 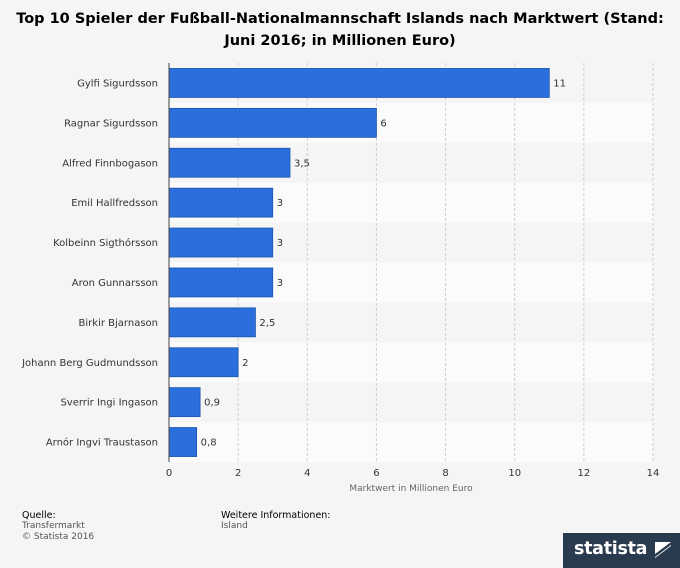 I want to click on category-label: Birkir Bjarnason, so click(x=118, y=323).